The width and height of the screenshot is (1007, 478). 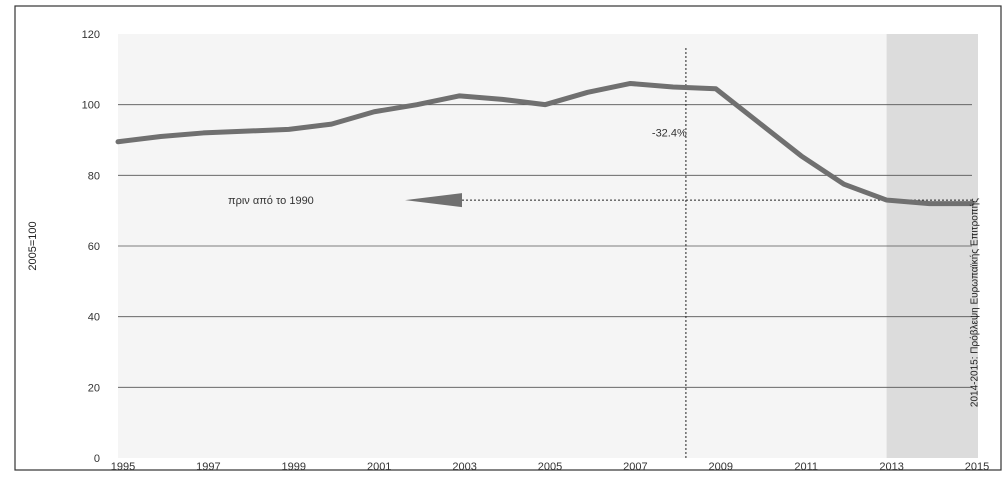 What do you see at coordinates (294, 467) in the screenshot?
I see `x-tick-label: 1999` at bounding box center [294, 467].